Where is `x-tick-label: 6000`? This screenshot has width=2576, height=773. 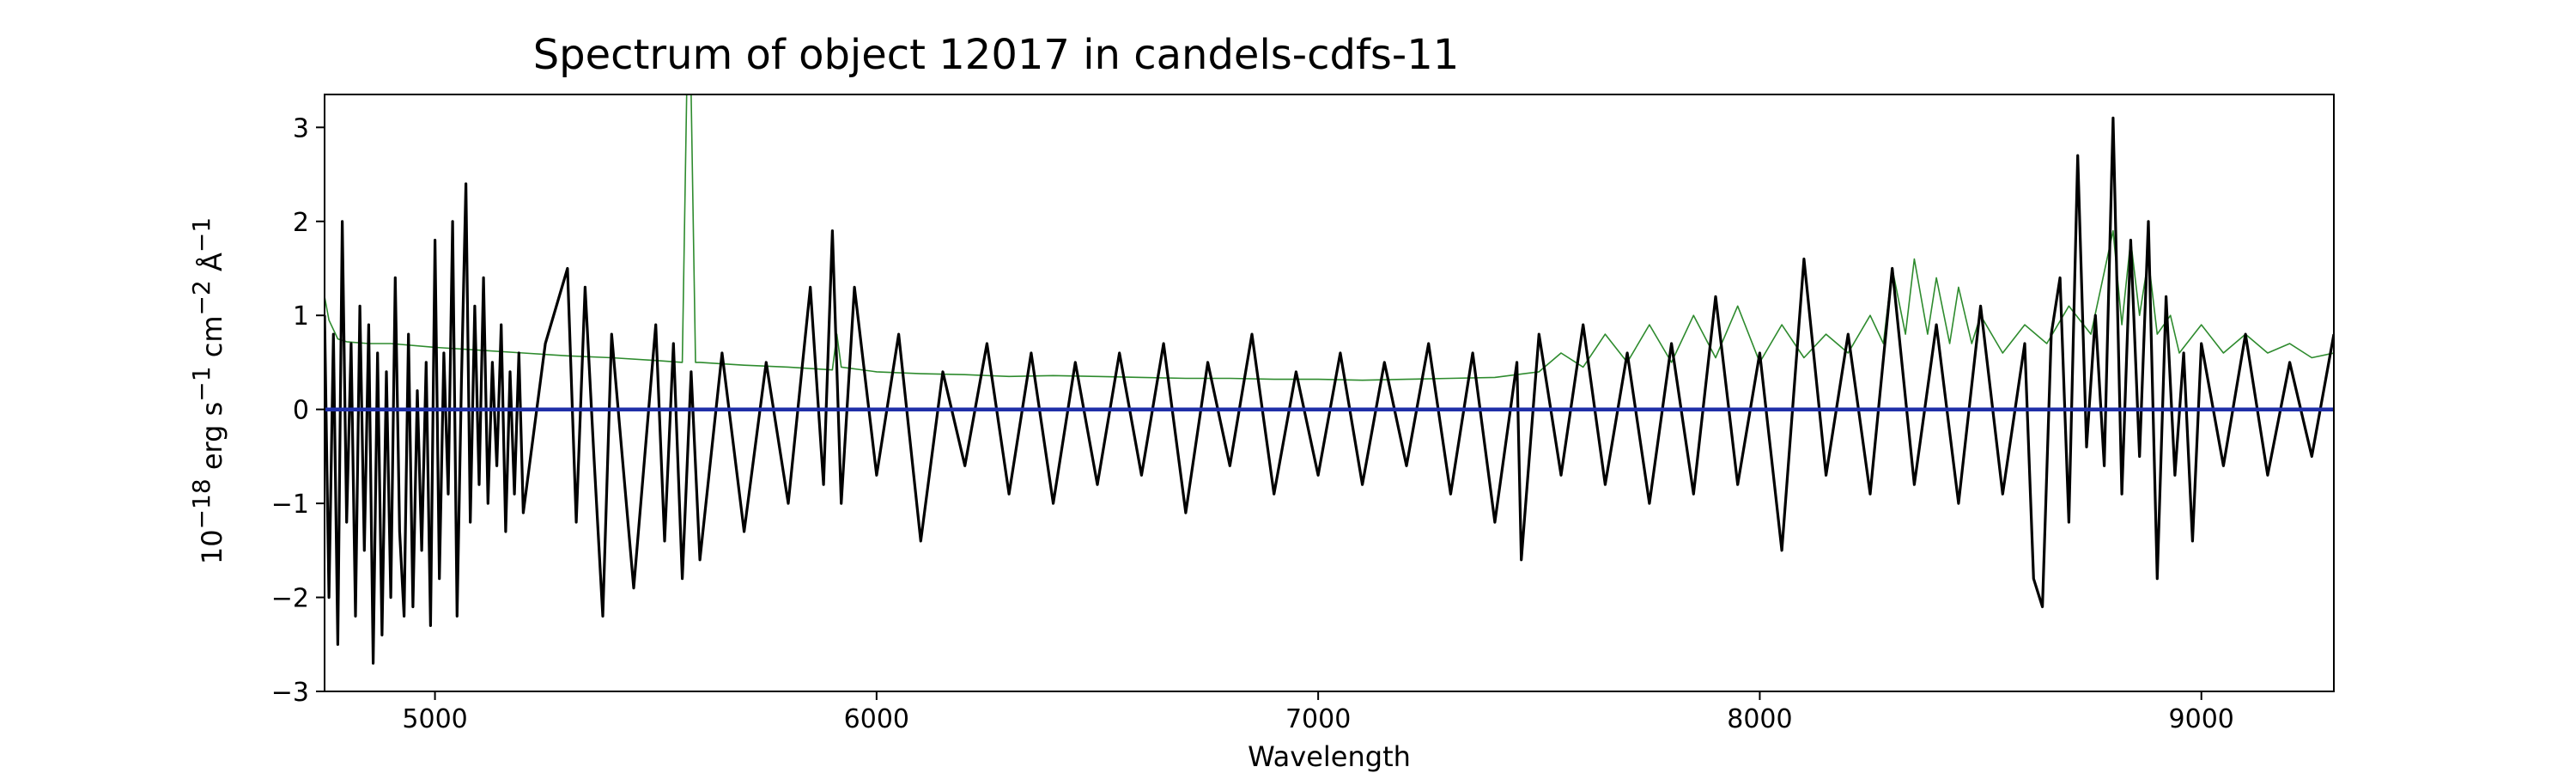
x-tick-label: 6000 is located at coordinates (876, 719).